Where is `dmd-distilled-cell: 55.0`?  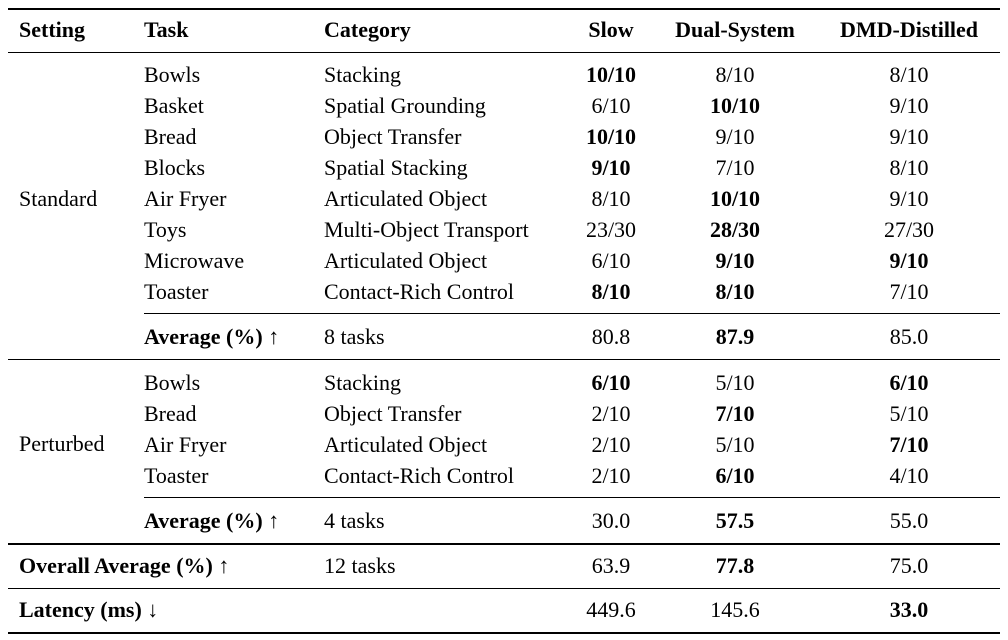 dmd-distilled-cell: 55.0 is located at coordinates (909, 520).